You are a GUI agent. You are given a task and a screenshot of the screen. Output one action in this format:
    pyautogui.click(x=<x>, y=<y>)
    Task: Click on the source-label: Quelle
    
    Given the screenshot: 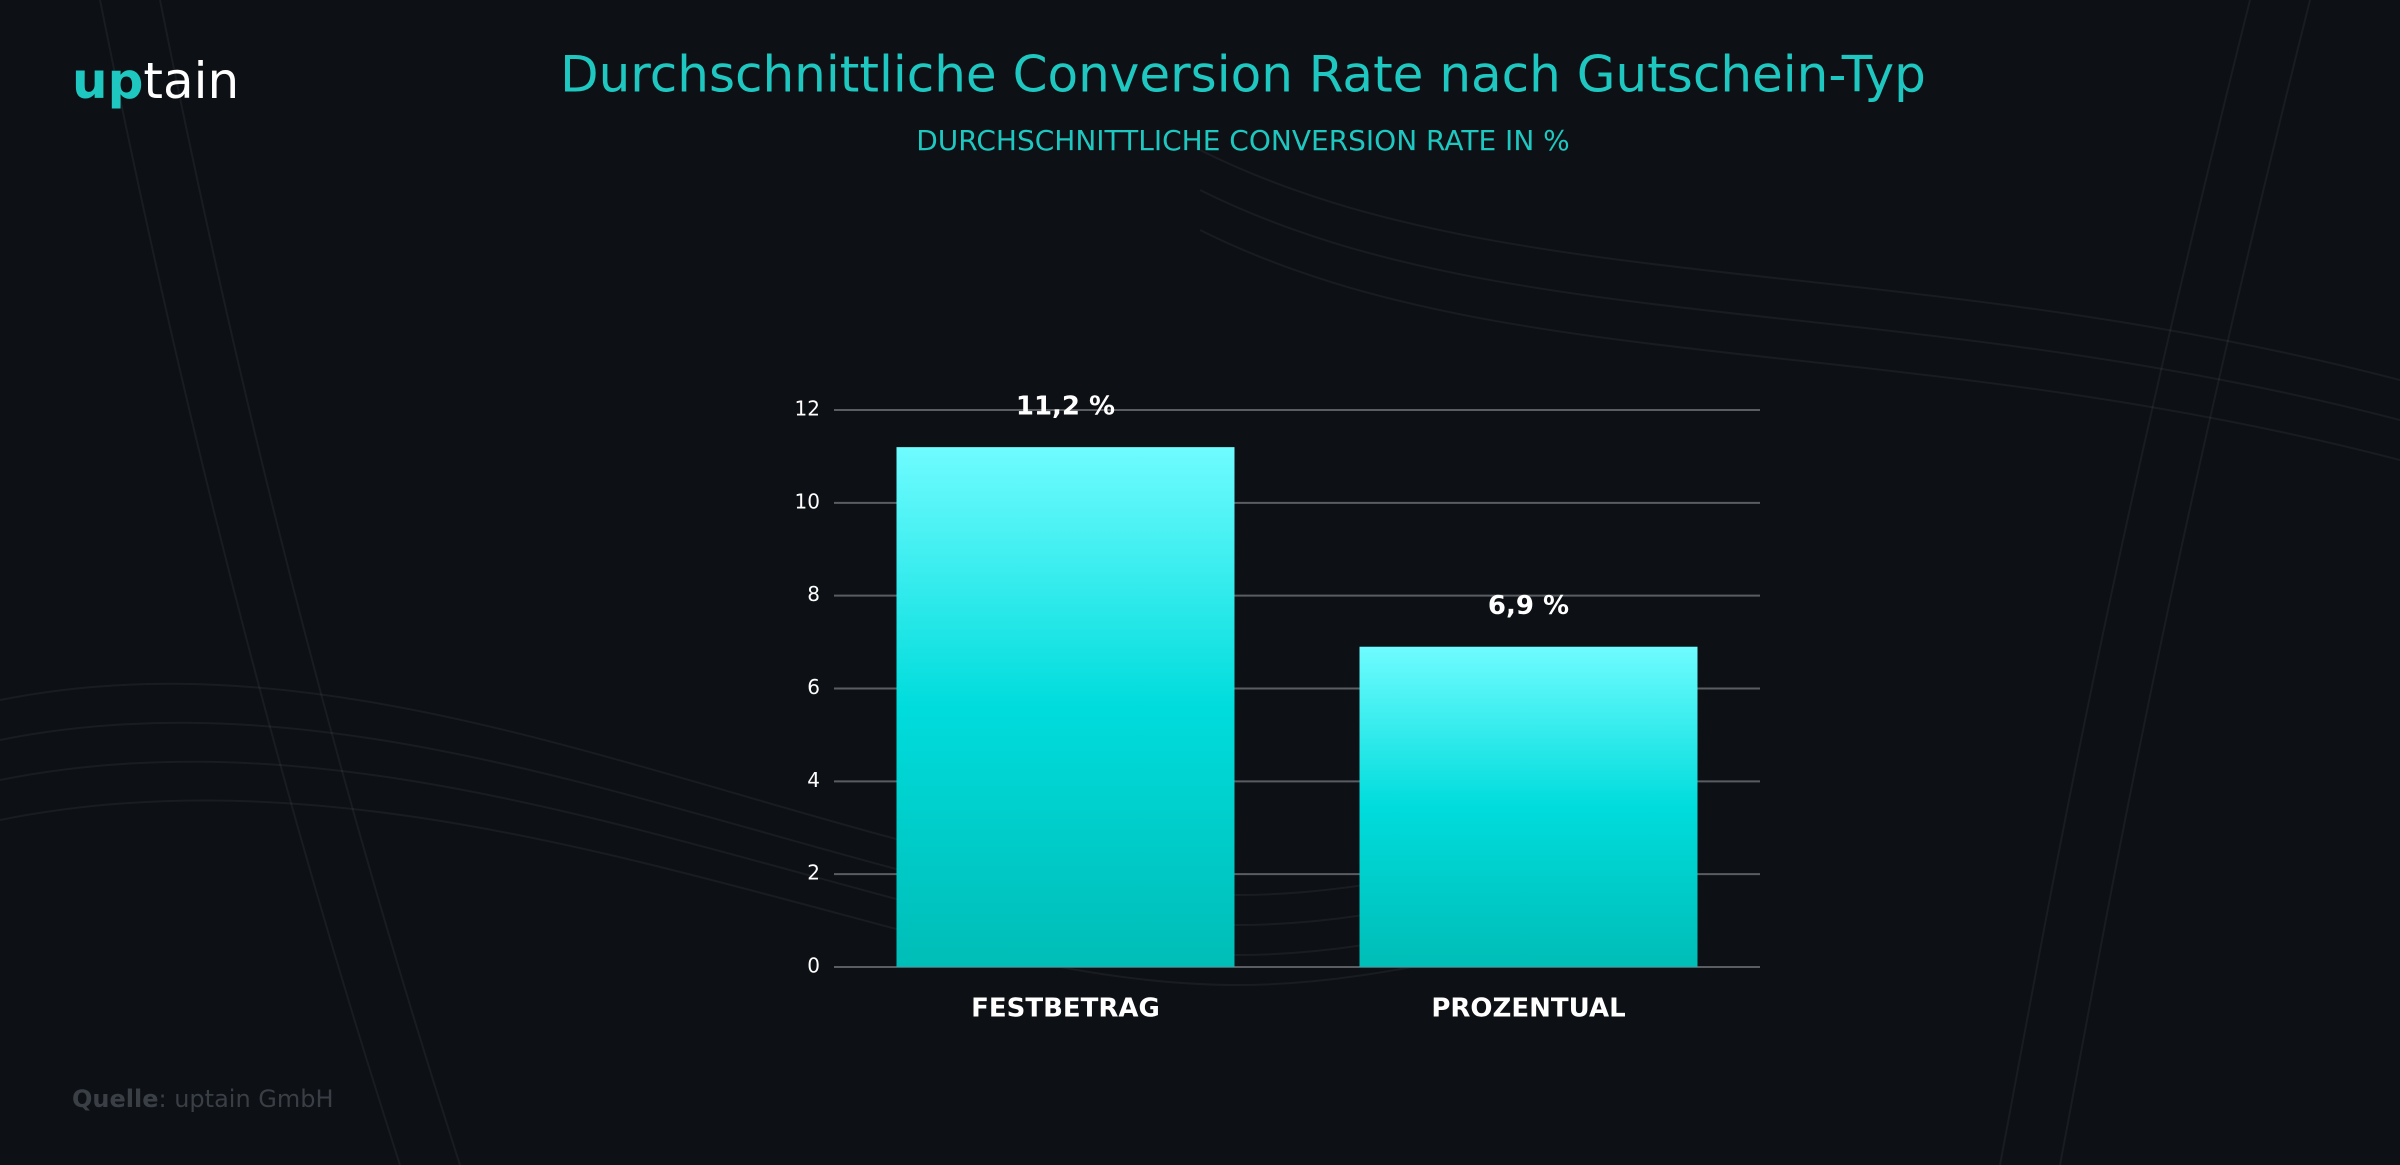 What is the action you would take?
    pyautogui.click(x=115, y=1099)
    